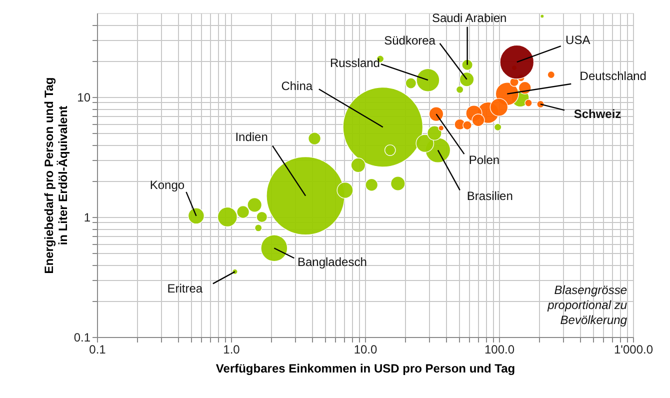  I want to click on annotation: Saudi Arabien, so click(469, 17).